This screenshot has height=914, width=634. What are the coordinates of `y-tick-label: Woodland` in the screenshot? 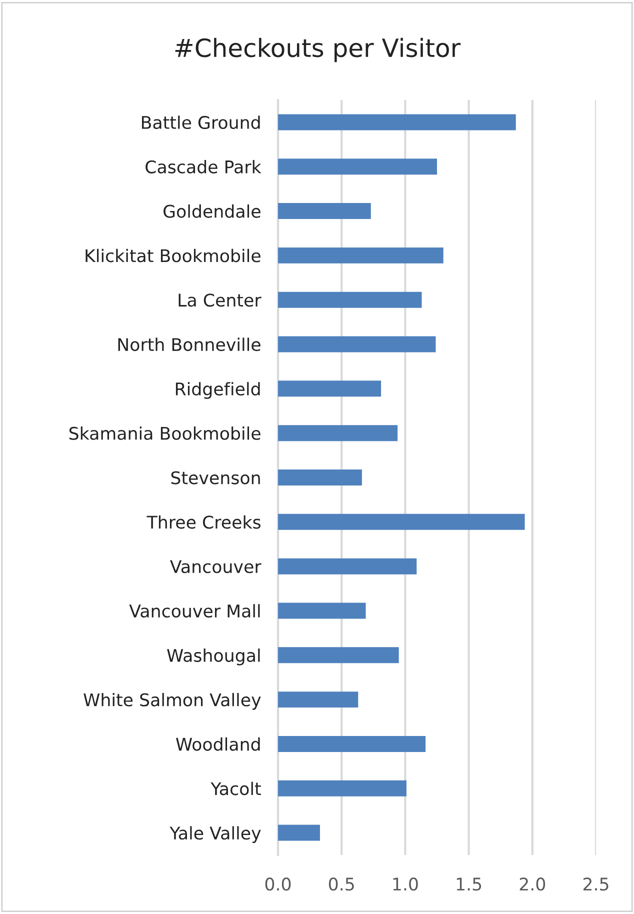 It's located at (218, 744).